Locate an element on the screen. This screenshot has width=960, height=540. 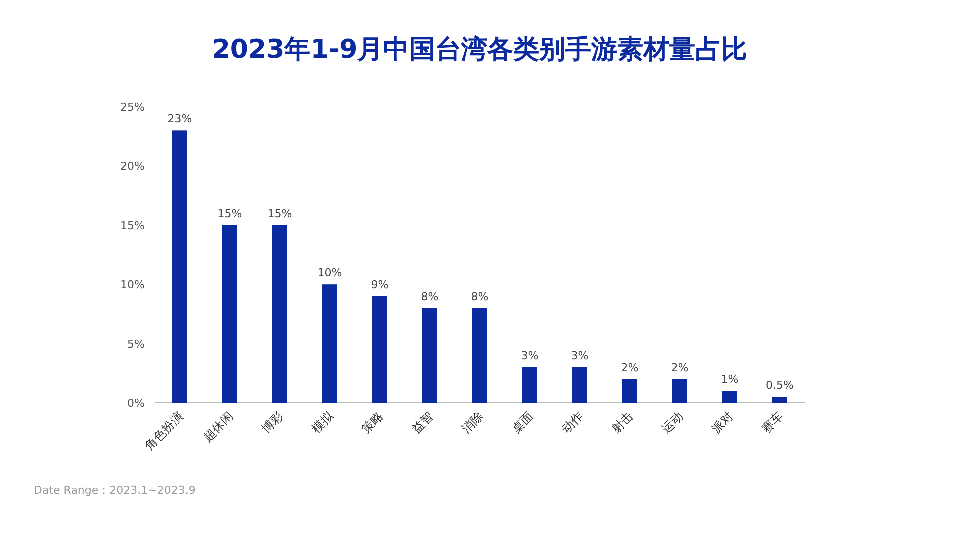
x-tick-label: 赛车 is located at coordinates (772, 422).